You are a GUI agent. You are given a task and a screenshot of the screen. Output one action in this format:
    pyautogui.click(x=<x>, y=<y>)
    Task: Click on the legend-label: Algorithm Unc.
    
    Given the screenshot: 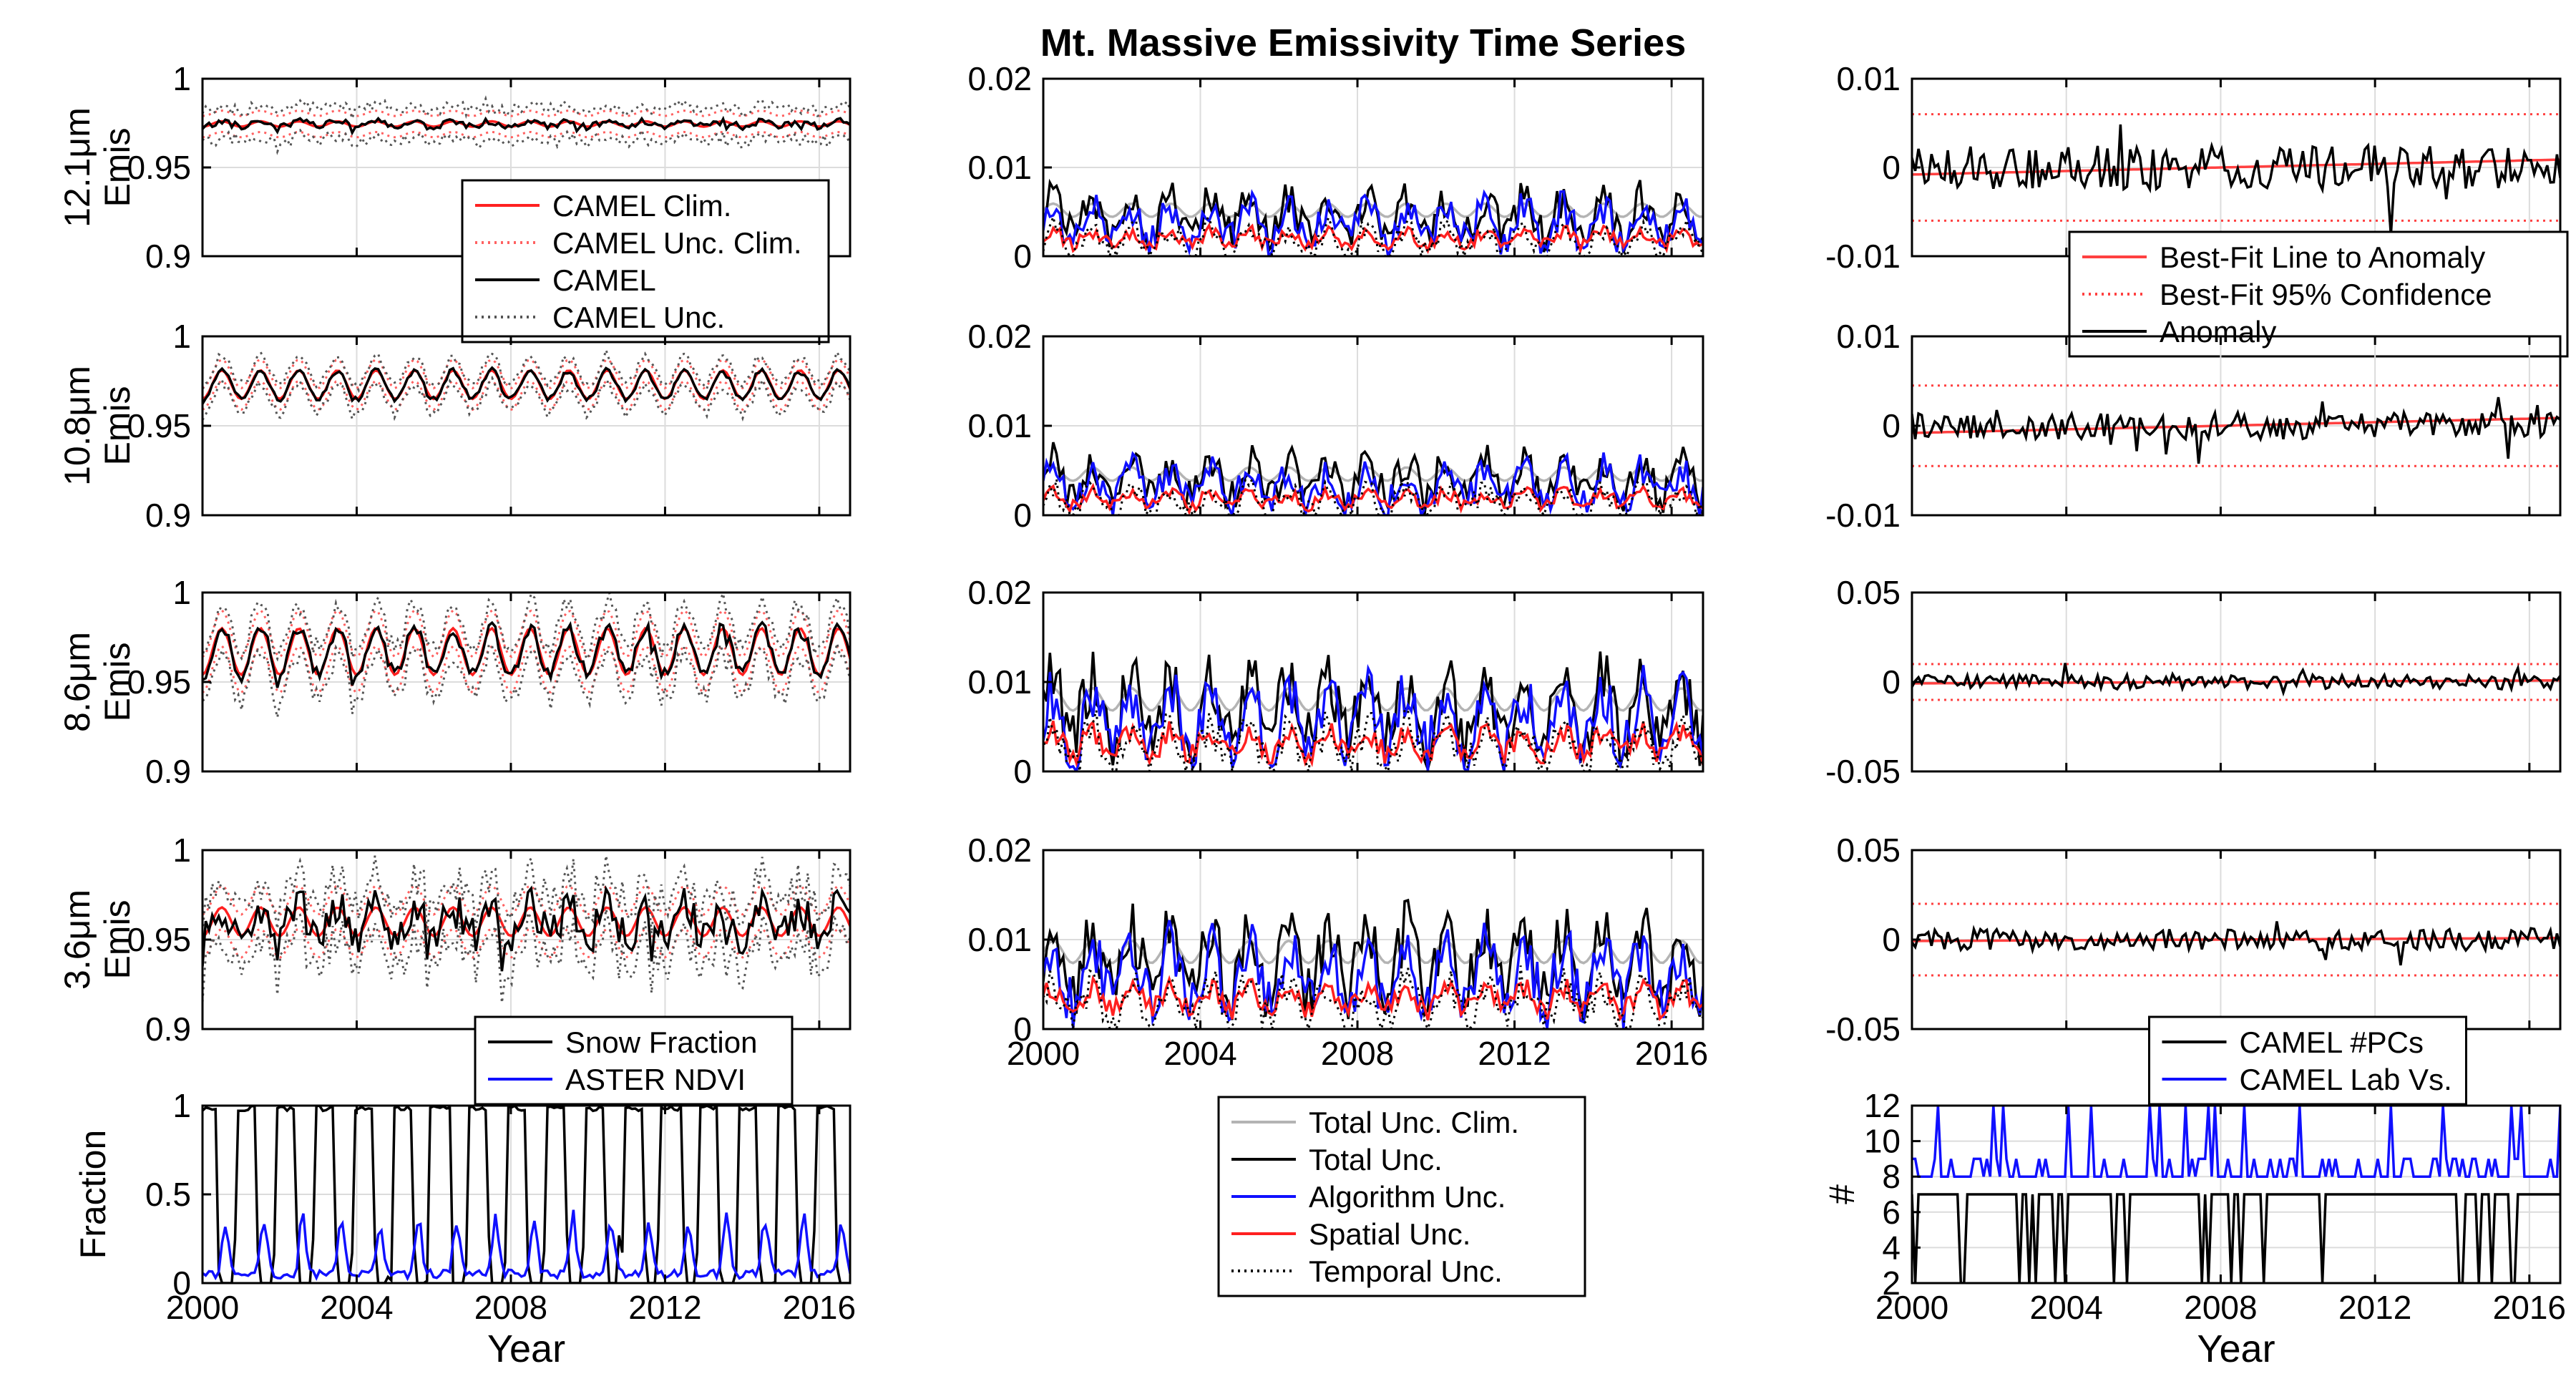 What is the action you would take?
    pyautogui.click(x=1407, y=1197)
    